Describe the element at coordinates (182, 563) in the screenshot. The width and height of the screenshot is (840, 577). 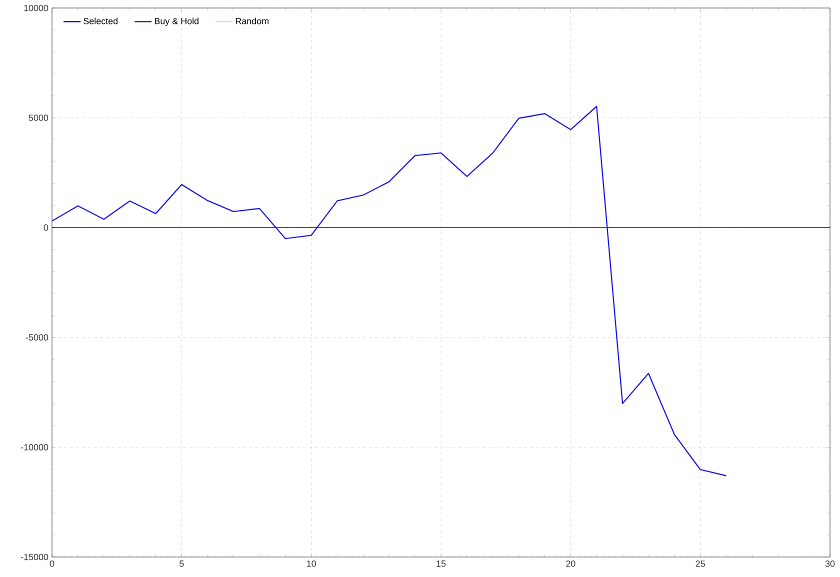
I see `x-tick-label: 5` at that location.